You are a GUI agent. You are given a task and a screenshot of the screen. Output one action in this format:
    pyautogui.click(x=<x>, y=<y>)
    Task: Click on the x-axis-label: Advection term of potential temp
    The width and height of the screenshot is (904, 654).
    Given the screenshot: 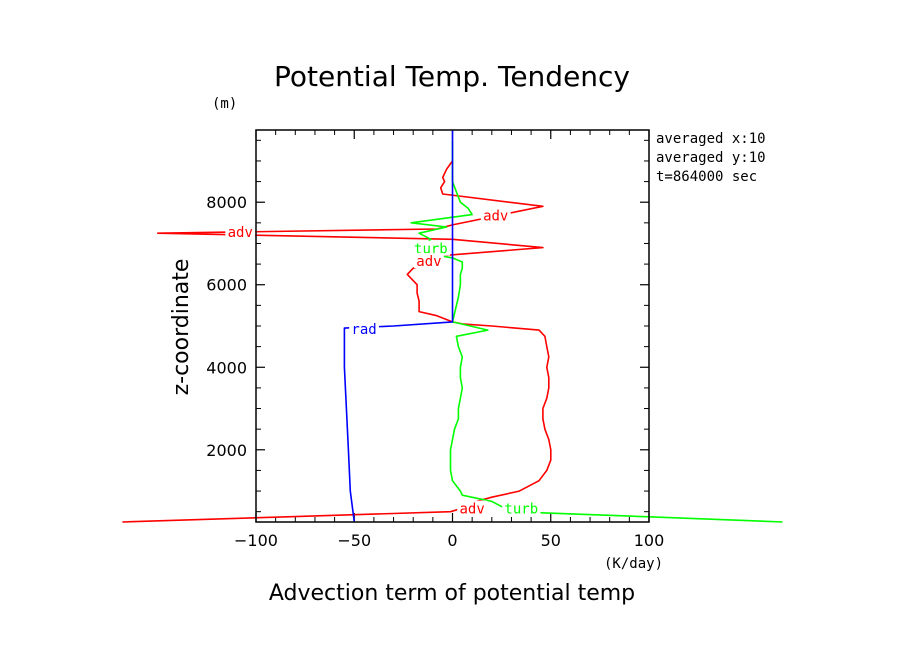 What is the action you would take?
    pyautogui.click(x=452, y=593)
    